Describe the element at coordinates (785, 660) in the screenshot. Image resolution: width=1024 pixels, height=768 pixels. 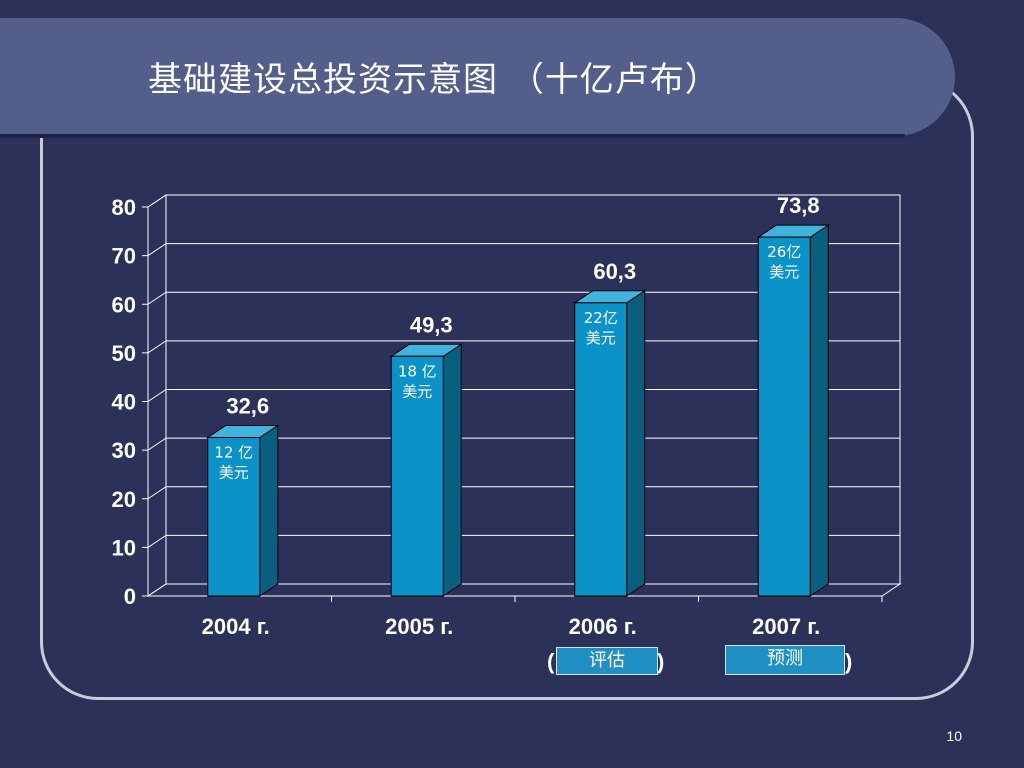
I see `forecast-label: 预测` at that location.